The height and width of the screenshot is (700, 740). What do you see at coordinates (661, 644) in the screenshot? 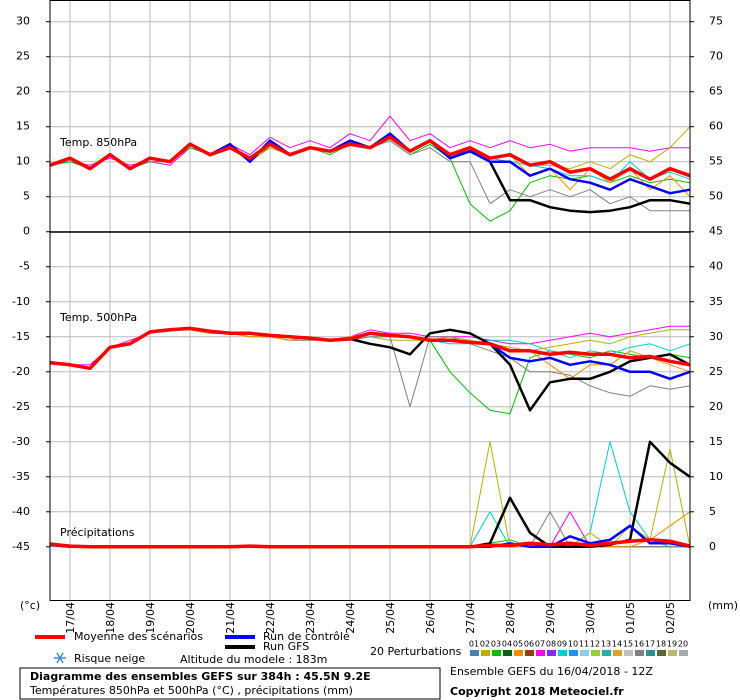
I see `member-label: 18` at bounding box center [661, 644].